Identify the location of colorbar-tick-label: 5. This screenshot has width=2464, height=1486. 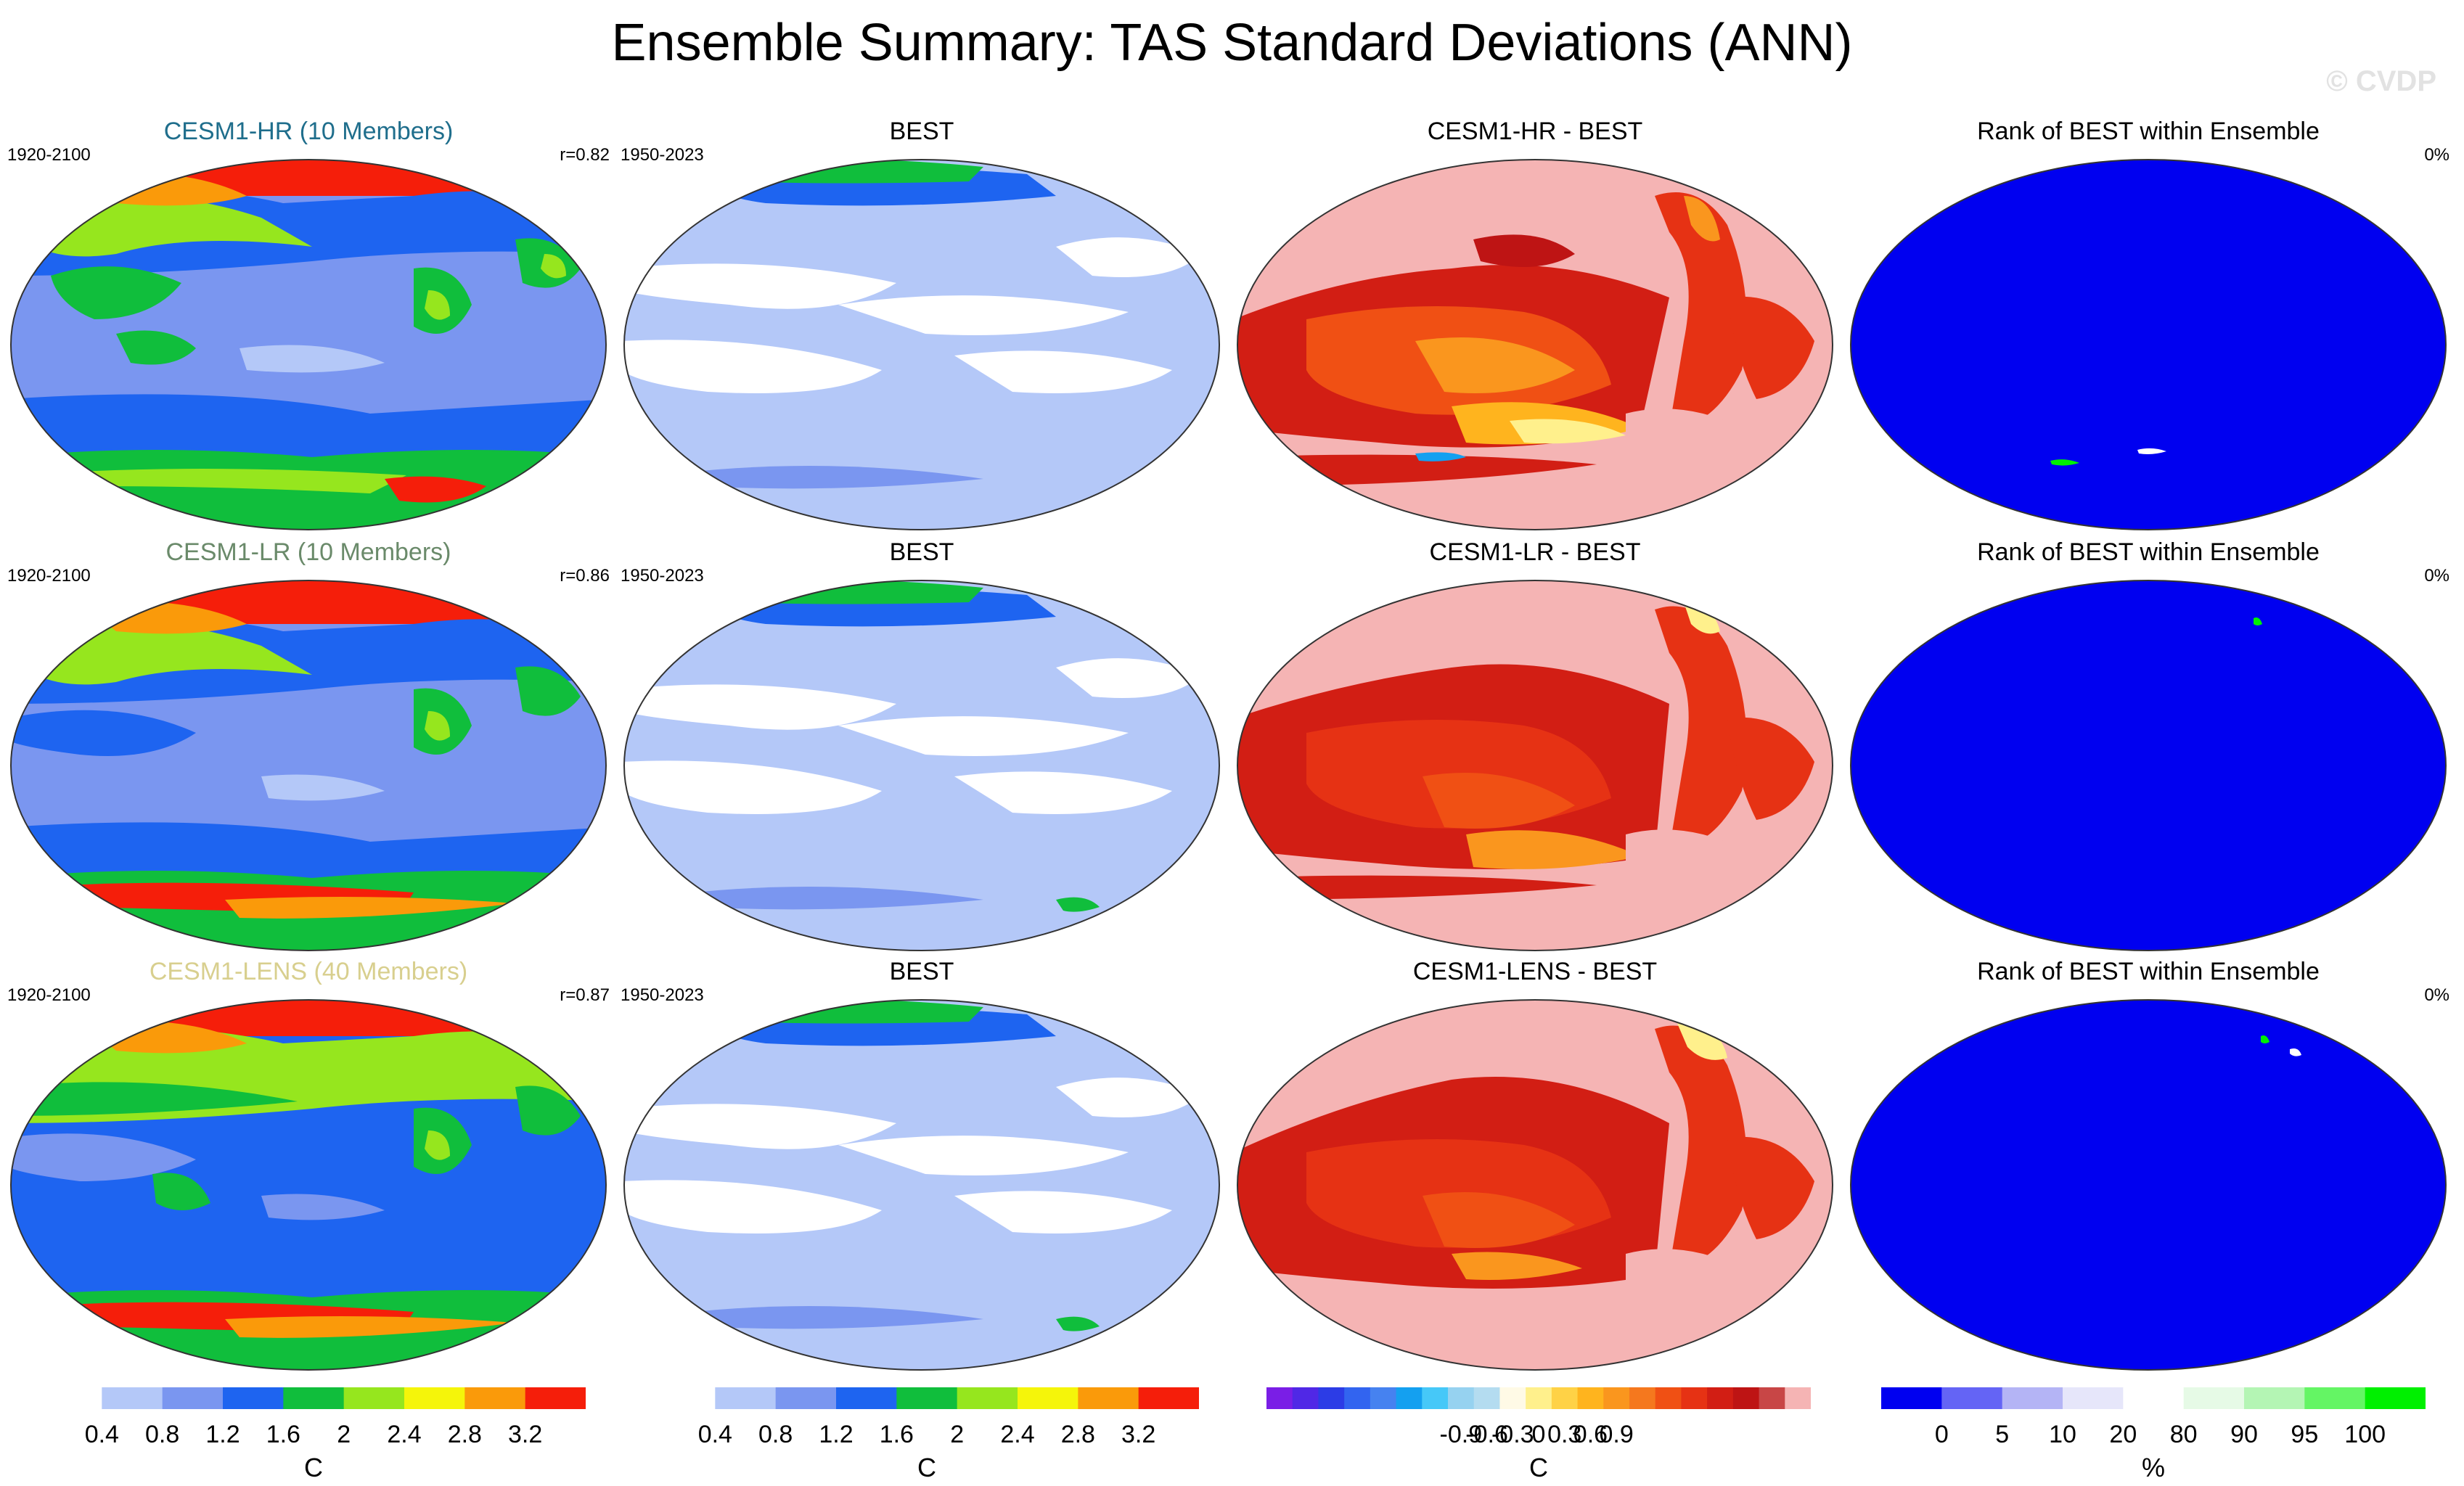
(2002, 1434).